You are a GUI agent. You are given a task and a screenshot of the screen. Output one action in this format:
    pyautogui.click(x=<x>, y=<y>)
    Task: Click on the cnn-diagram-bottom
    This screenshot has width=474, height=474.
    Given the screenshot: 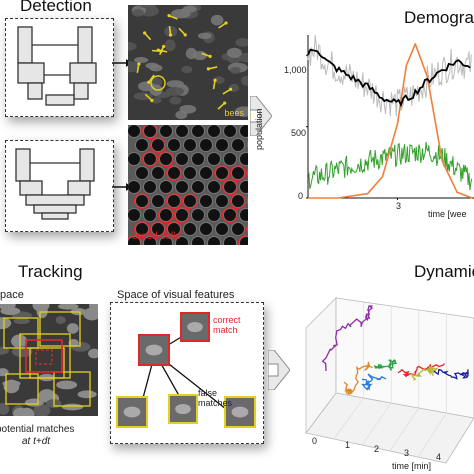 What is the action you would take?
    pyautogui.click(x=55, y=184)
    